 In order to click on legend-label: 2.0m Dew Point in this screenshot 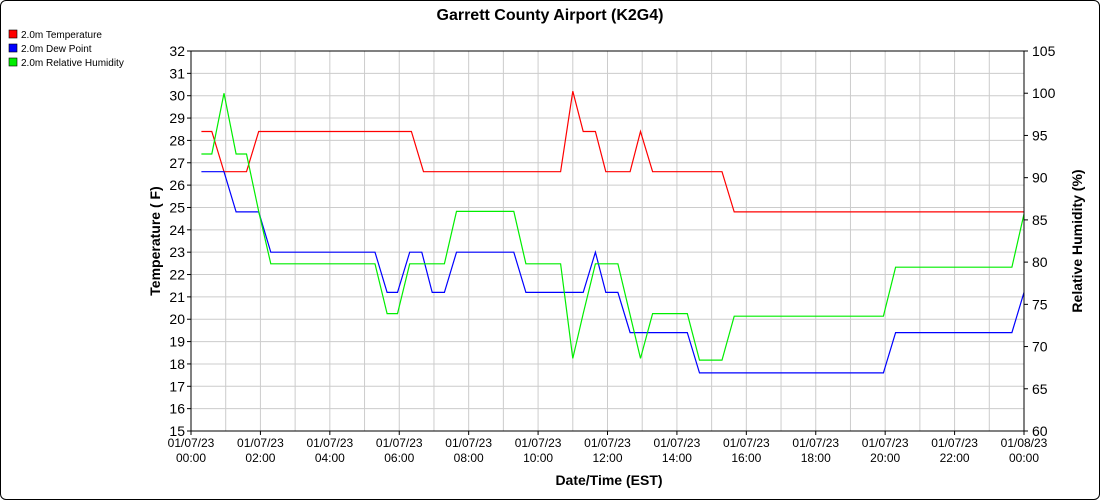, I will do `click(56, 49)`.